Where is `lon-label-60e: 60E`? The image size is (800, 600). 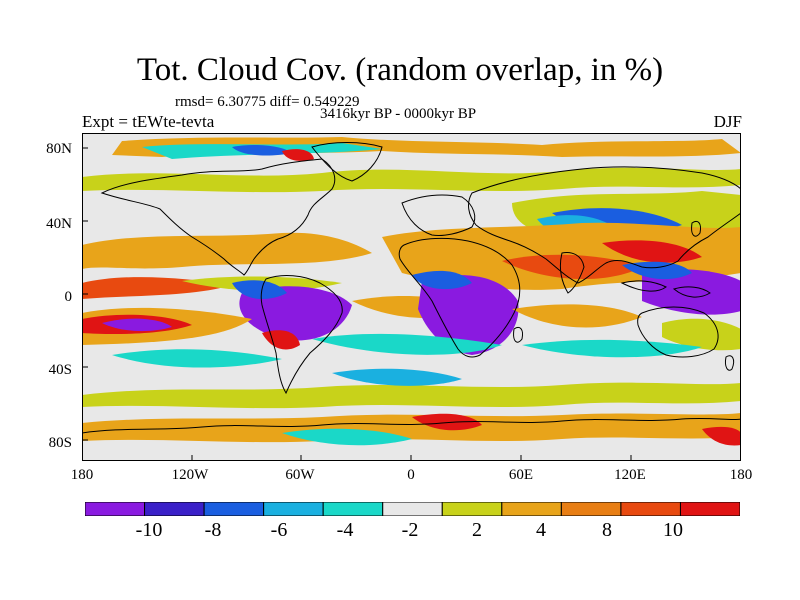 lon-label-60e: 60E is located at coordinates (521, 475).